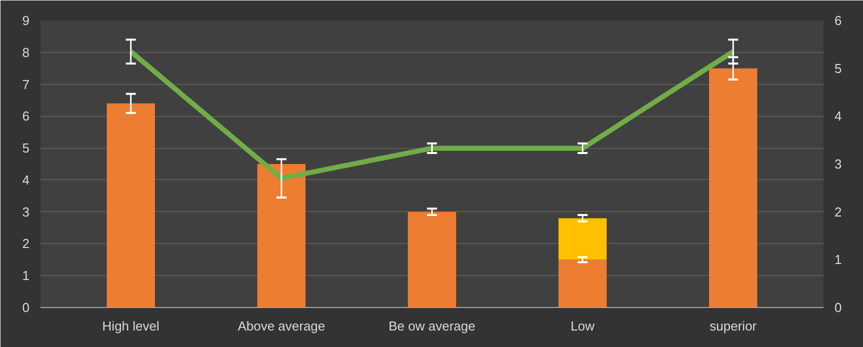 Image resolution: width=863 pixels, height=347 pixels. What do you see at coordinates (26, 84) in the screenshot?
I see `y-tick-label: 7` at bounding box center [26, 84].